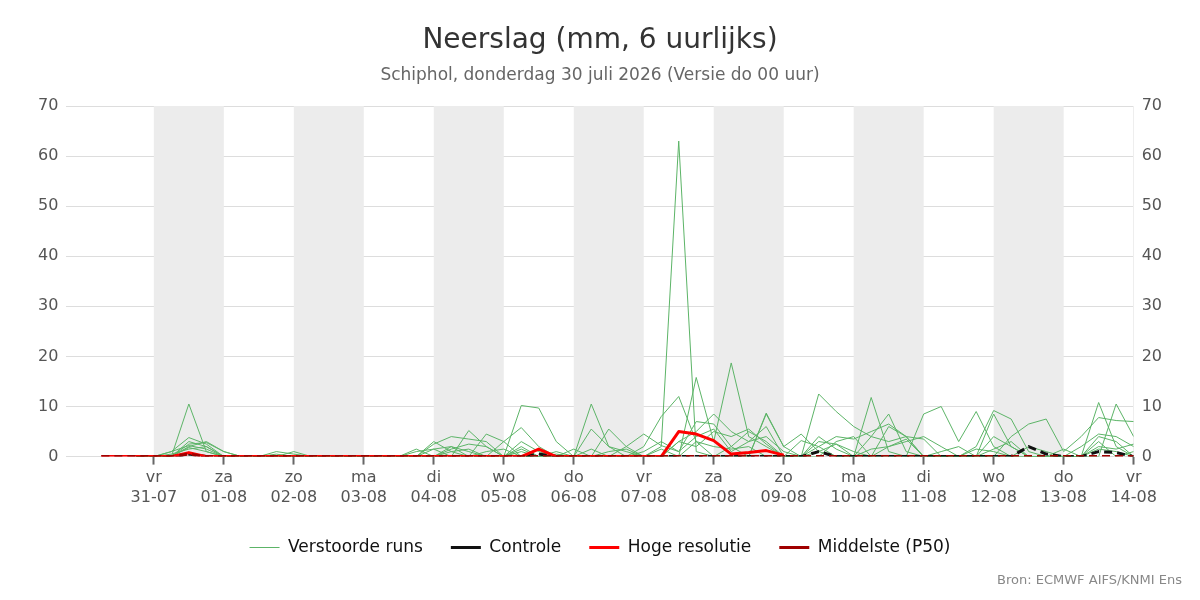  What do you see at coordinates (923, 486) in the screenshot?
I see `x-tick-label: di 11-08` at bounding box center [923, 486].